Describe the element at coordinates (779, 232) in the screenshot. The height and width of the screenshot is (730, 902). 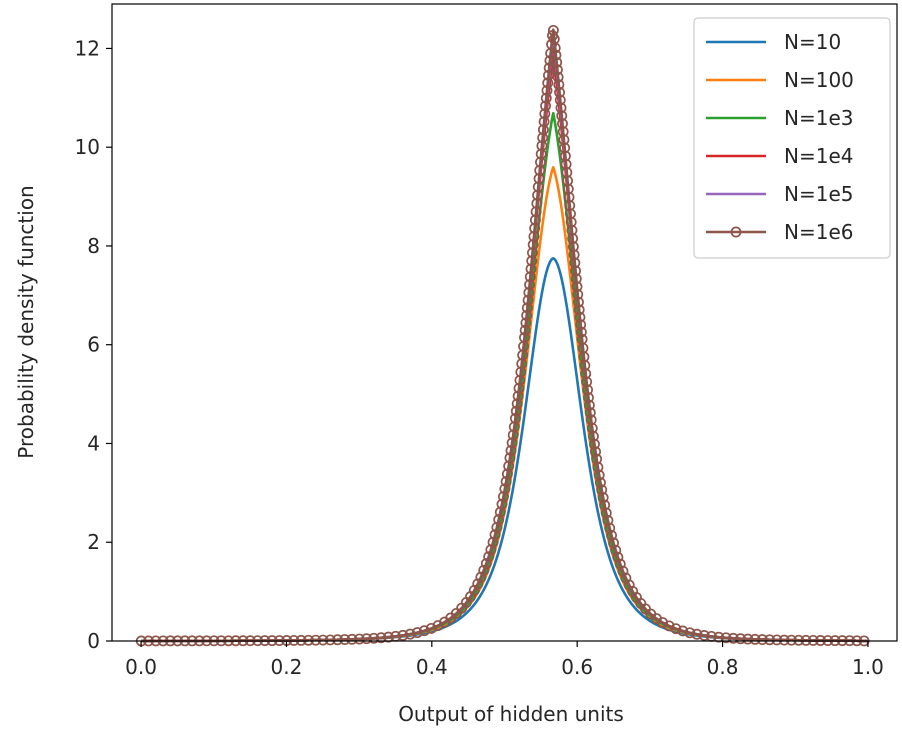
I see `legend-item: N=1e6` at that location.